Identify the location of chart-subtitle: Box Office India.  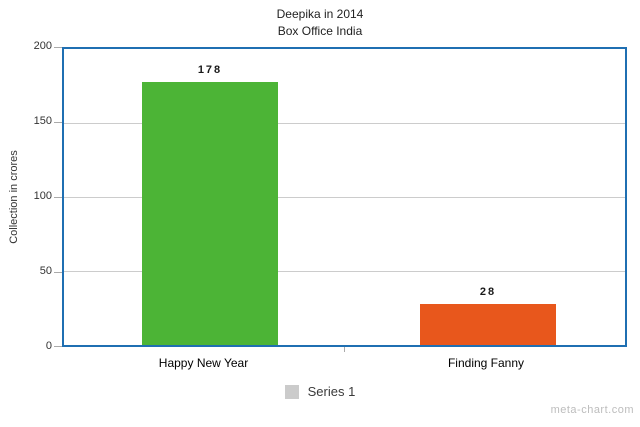
(320, 31).